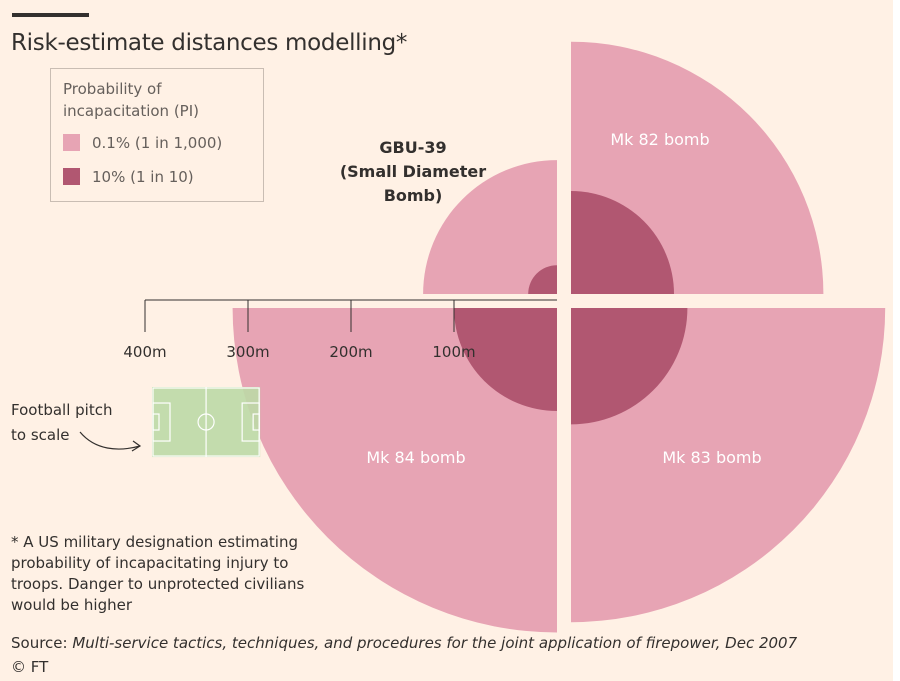 This screenshot has width=900, height=681. I want to click on credit: © FT, so click(30, 667).